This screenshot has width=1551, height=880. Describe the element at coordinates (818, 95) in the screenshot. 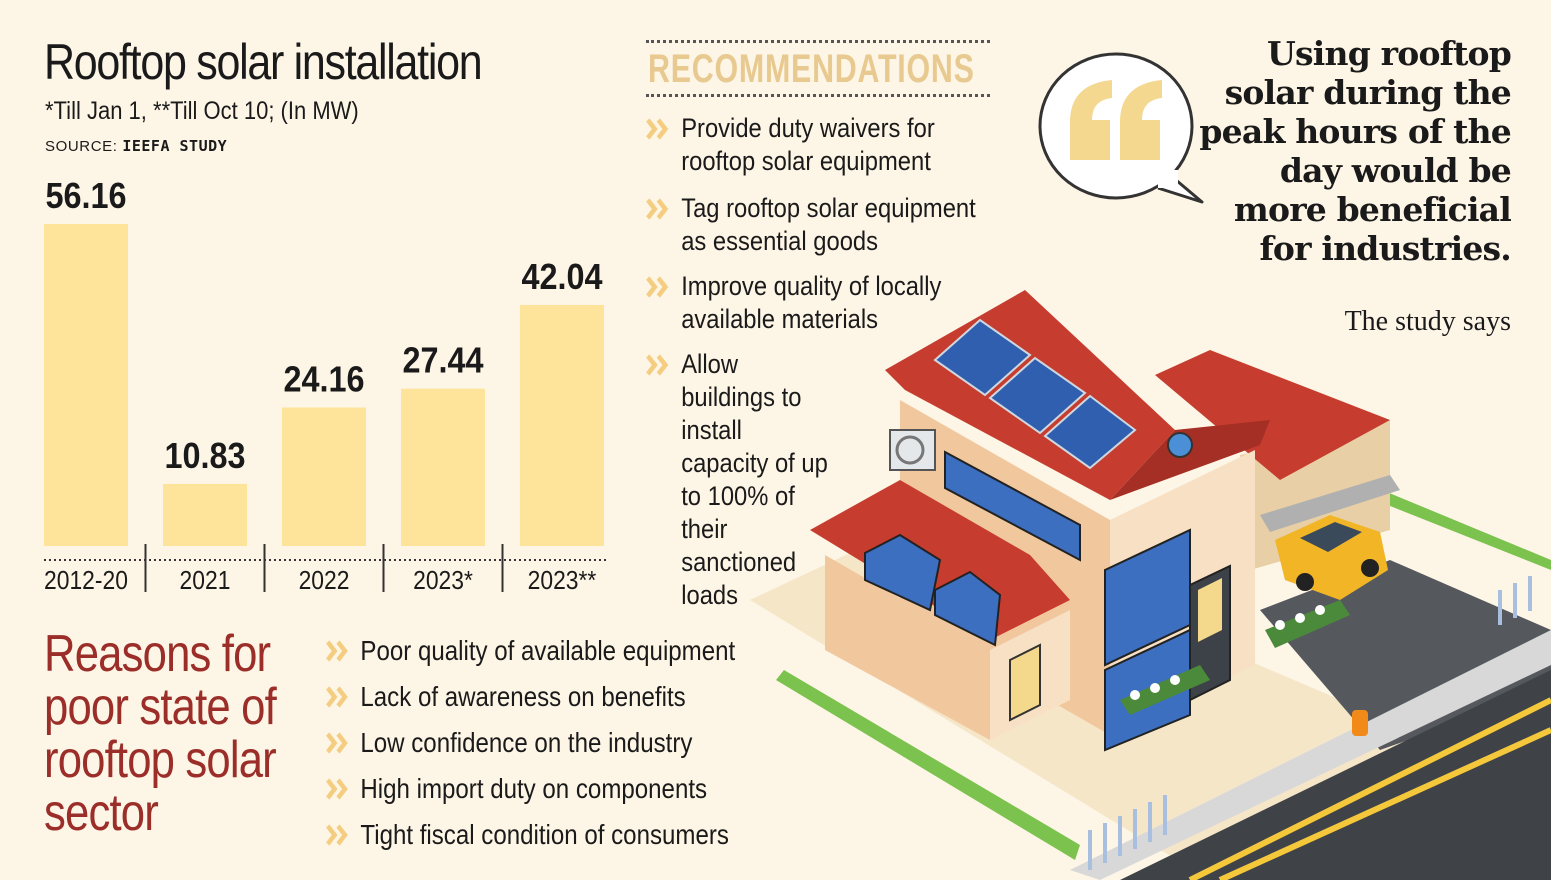

I see `recommendations-bottom-rule` at that location.